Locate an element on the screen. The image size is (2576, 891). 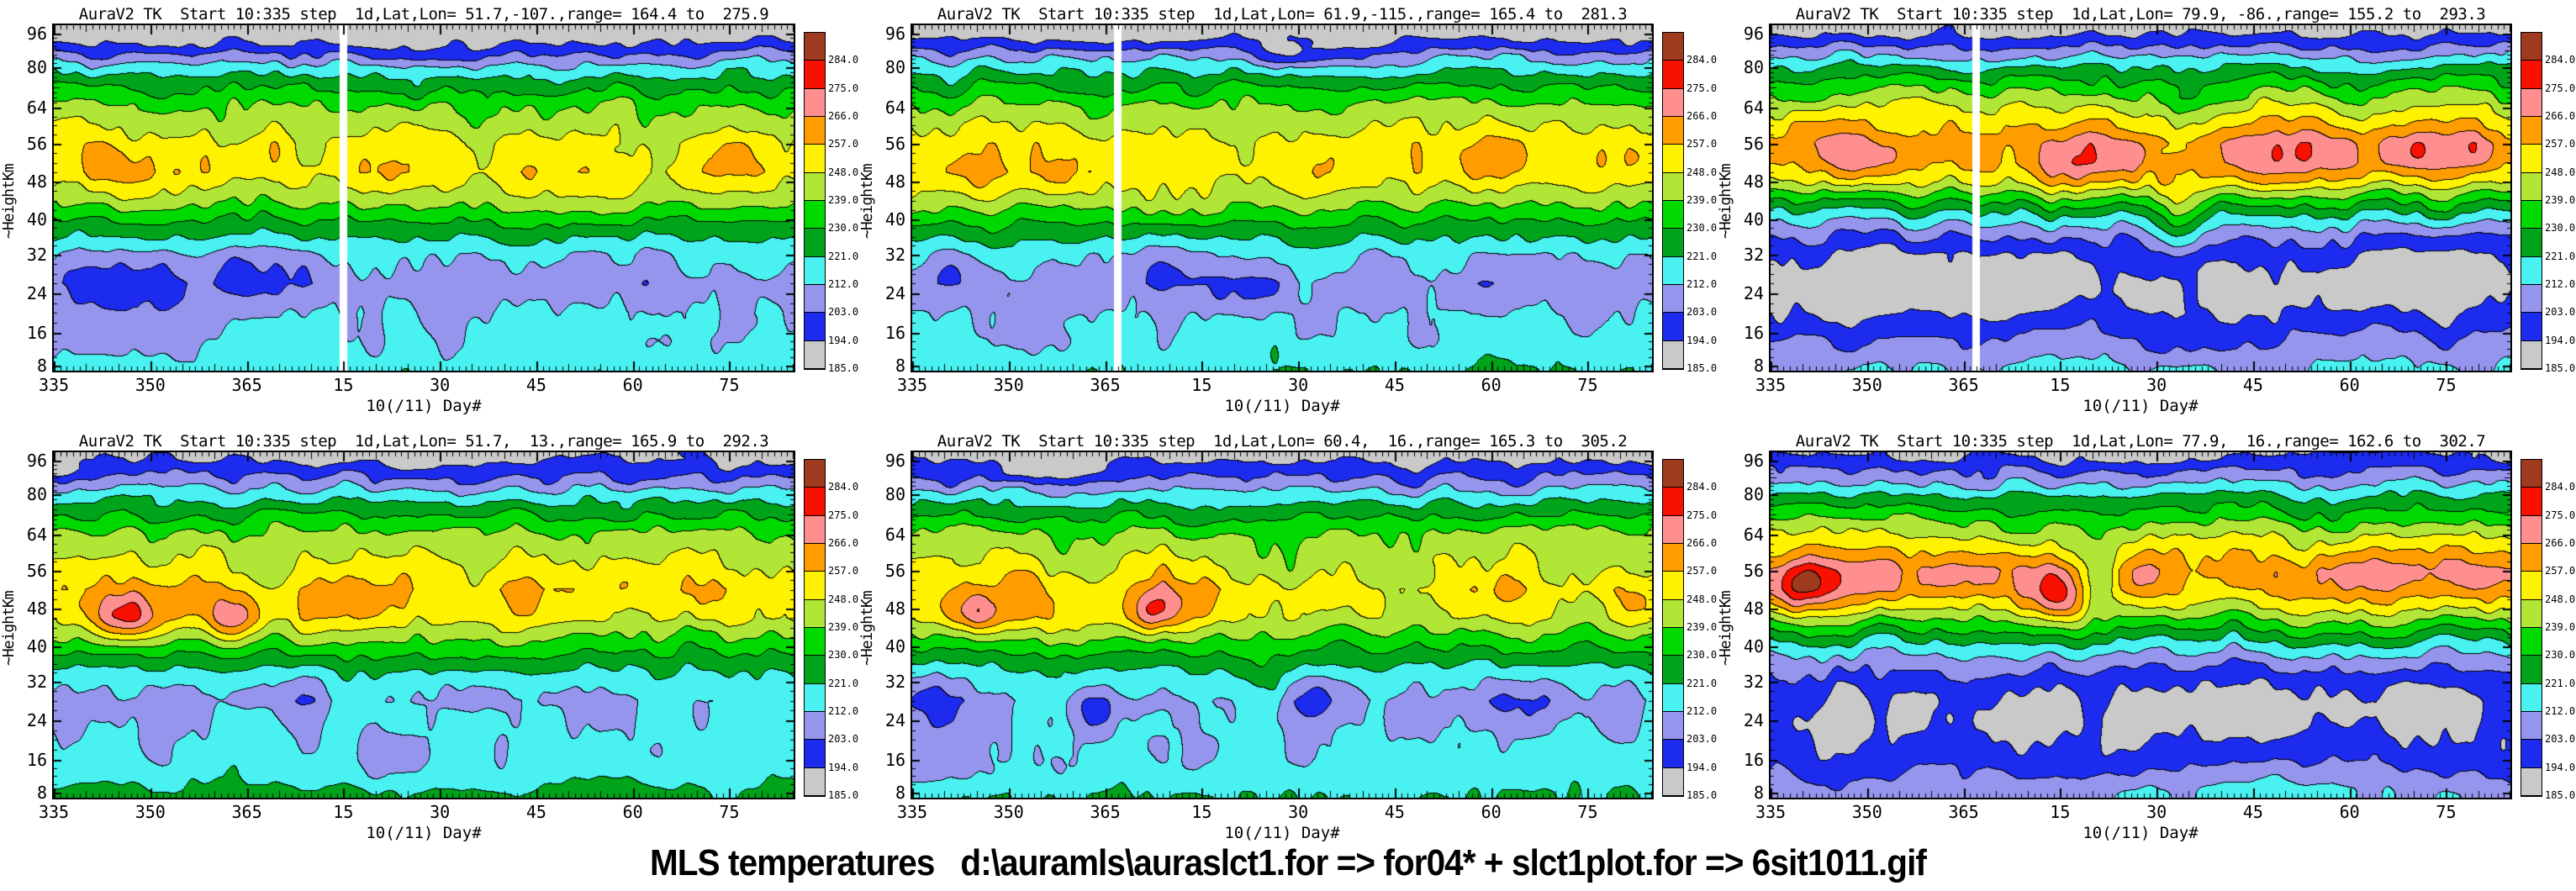
y-tick-label: 40 is located at coordinates (894, 645).